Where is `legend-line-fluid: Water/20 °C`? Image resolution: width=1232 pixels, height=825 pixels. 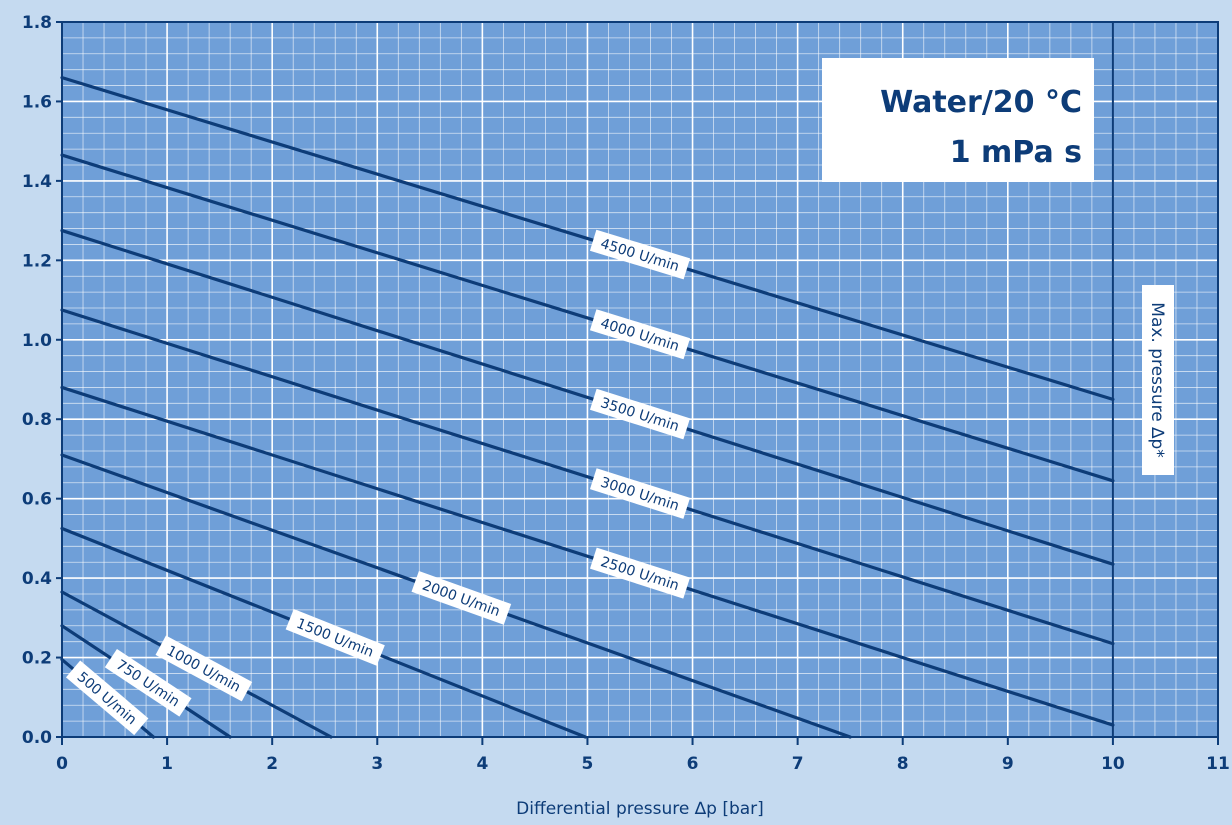 legend-line-fluid: Water/20 °C is located at coordinates (981, 102).